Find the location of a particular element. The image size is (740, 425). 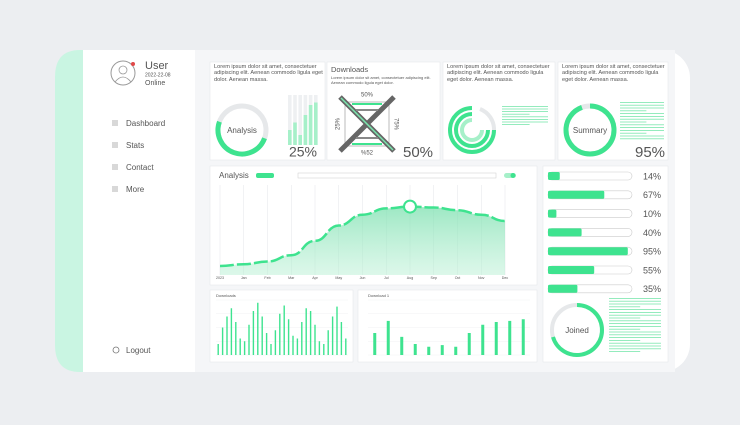

search-bar is located at coordinates (397, 175).